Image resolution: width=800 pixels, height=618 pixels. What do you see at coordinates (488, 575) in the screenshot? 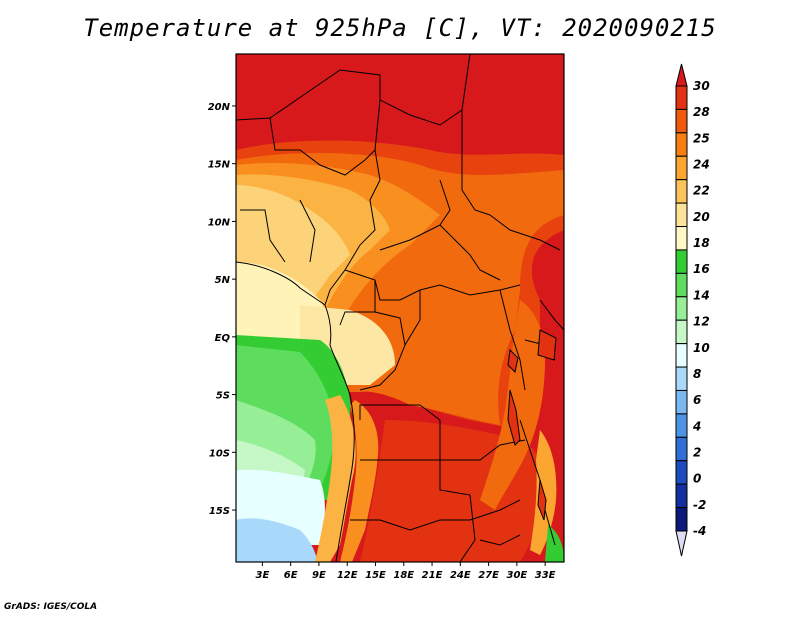
I see `lon-tick-label: 27E` at bounding box center [488, 575].